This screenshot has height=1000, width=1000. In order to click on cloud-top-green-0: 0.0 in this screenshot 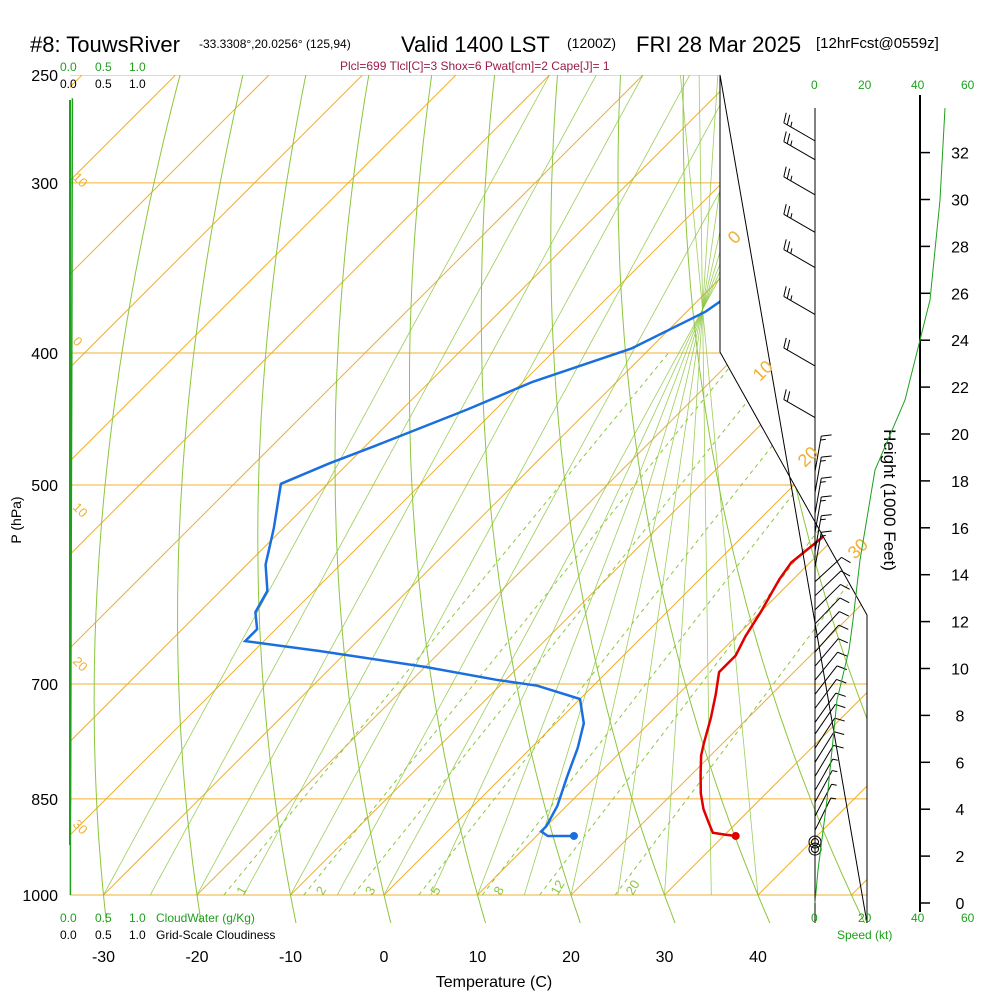, I will do `click(68, 67)`.